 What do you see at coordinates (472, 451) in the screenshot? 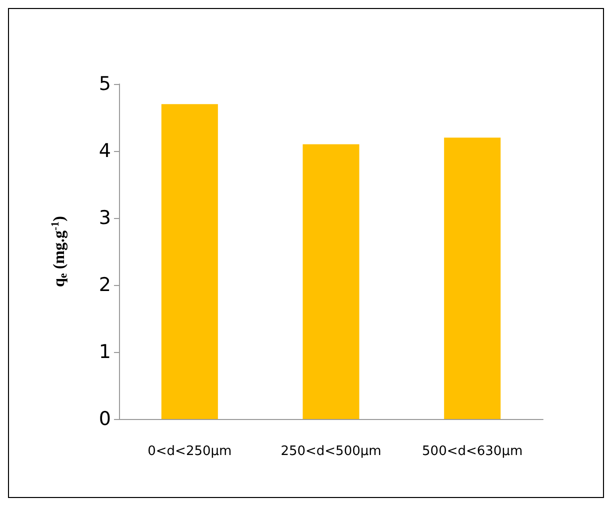
I see `x-tick-label: 500<d<630µm` at bounding box center [472, 451].